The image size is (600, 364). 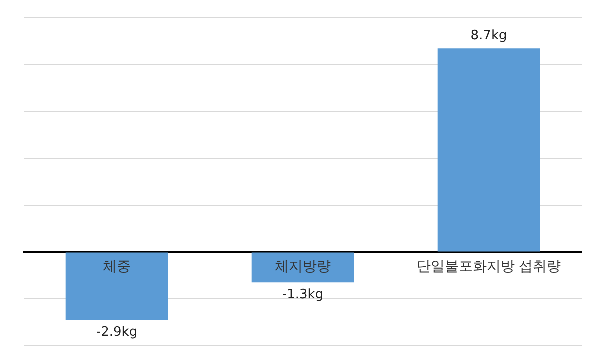 I want to click on x-tick-label: 체중, so click(x=117, y=266).